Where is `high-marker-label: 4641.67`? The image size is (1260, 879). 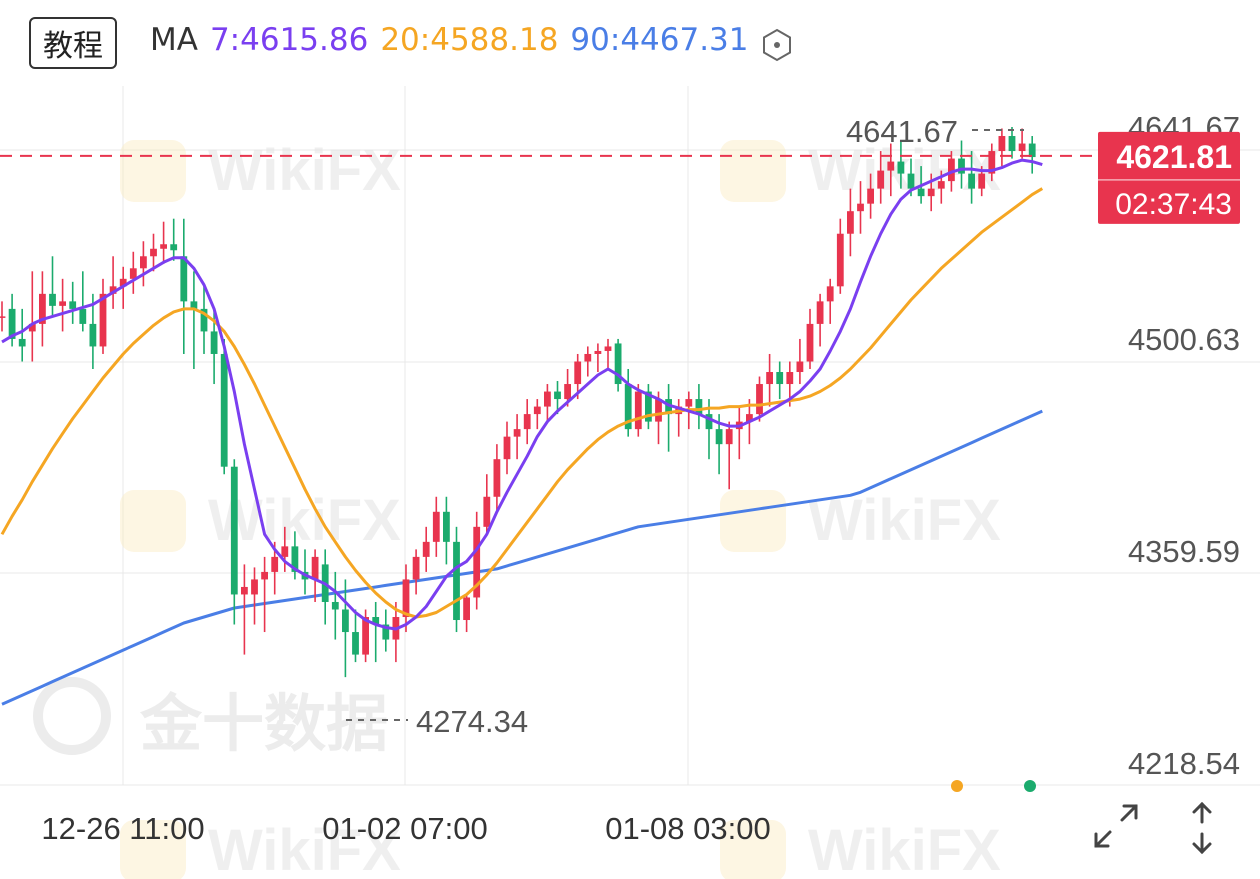
high-marker-label: 4641.67 is located at coordinates (902, 131).